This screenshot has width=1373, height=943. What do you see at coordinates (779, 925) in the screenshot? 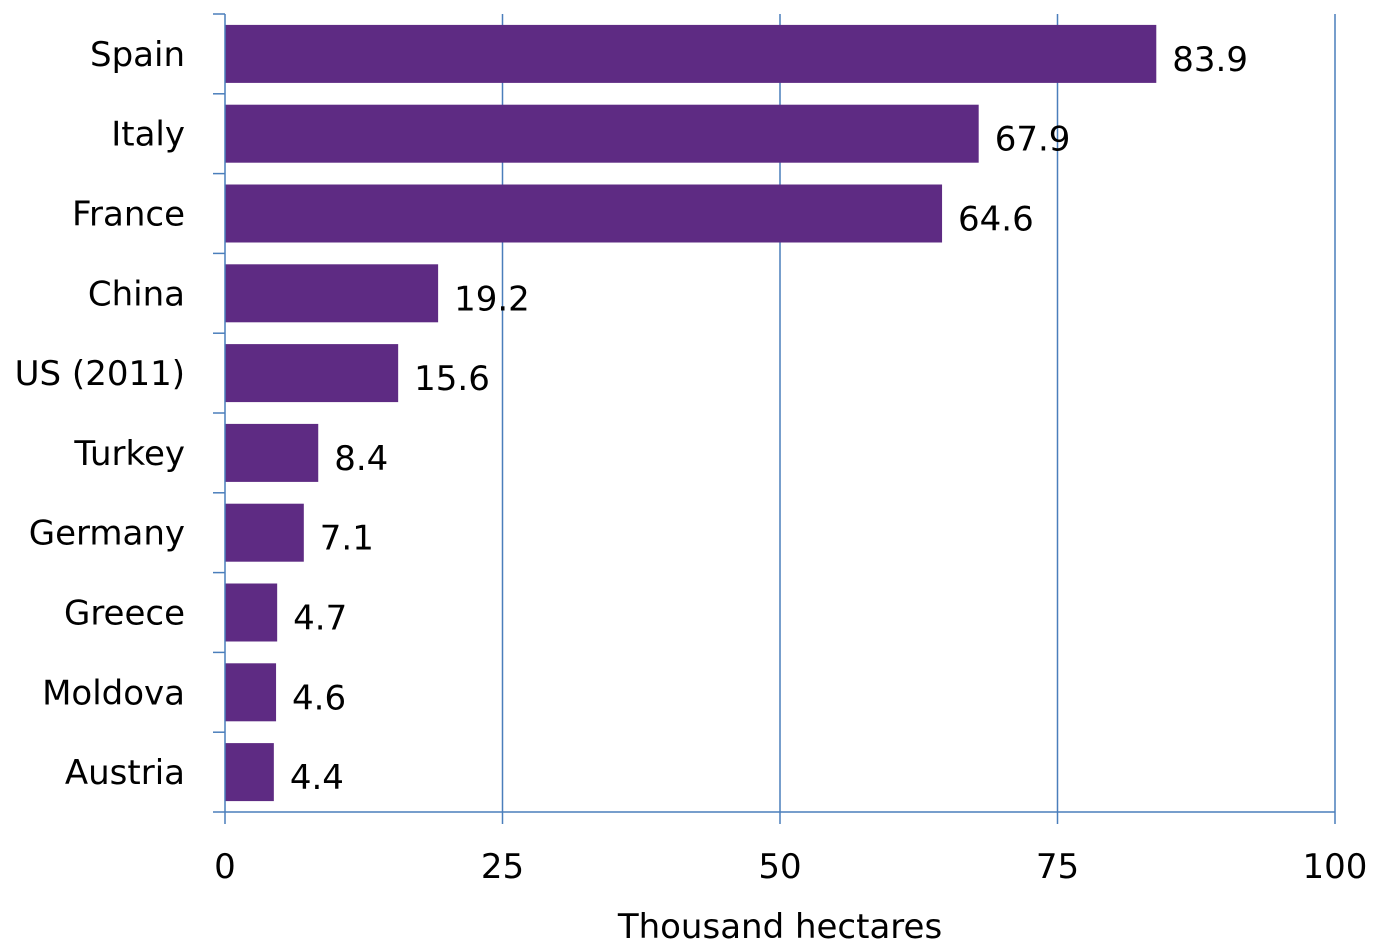
I see `x-axis-title: Thousand hectares` at bounding box center [779, 925].